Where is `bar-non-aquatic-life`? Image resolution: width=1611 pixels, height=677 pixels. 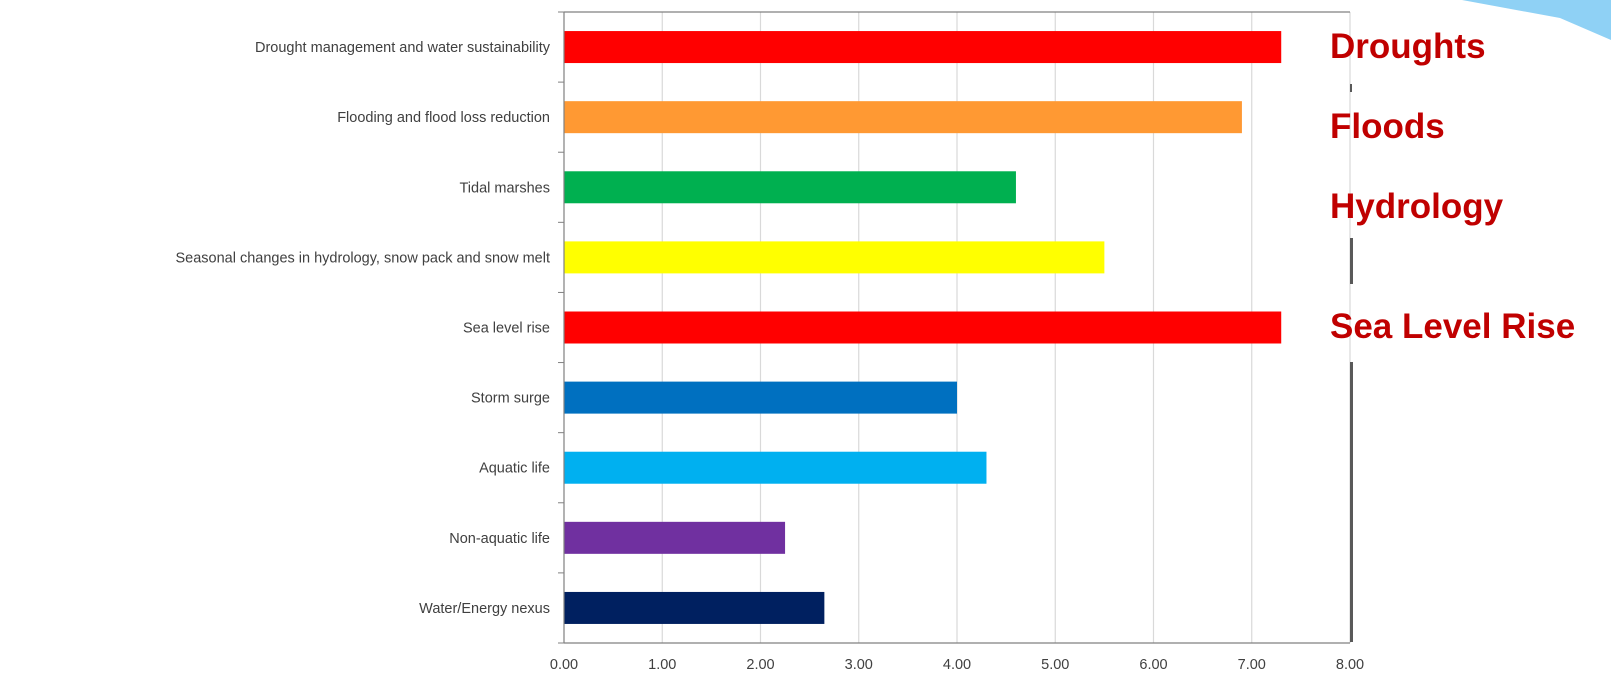 bar-non-aquatic-life is located at coordinates (675, 537).